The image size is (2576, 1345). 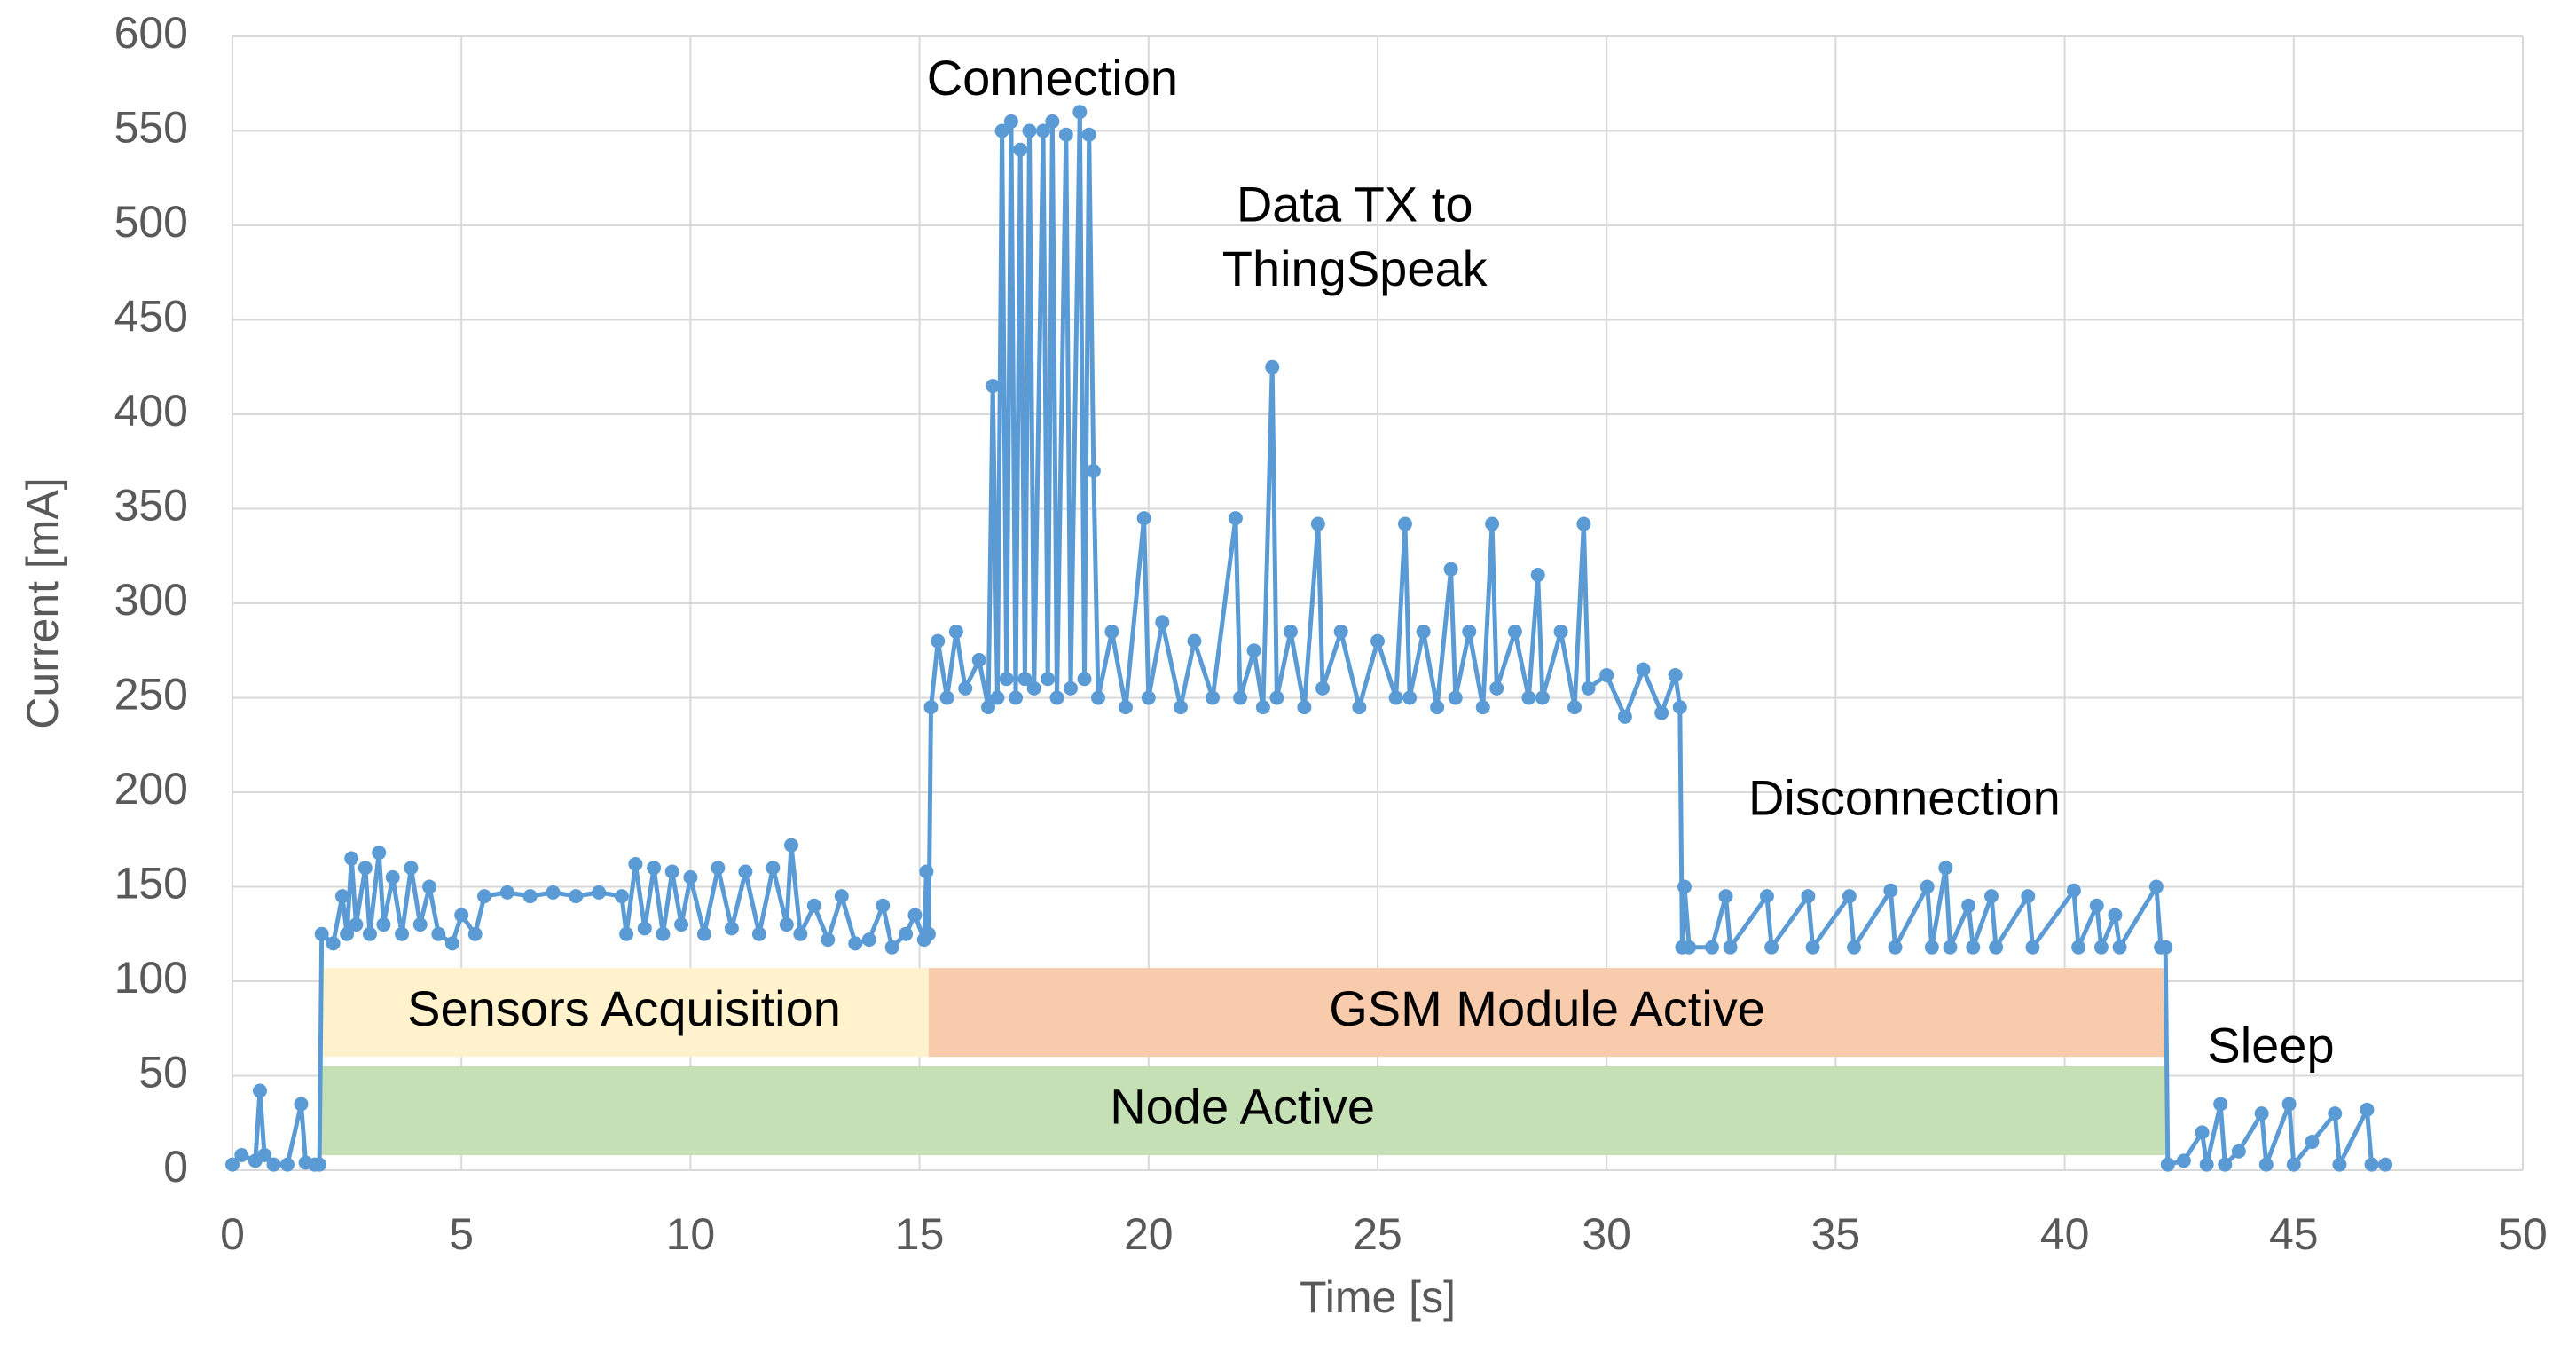 I want to click on x-tick-label: 25, so click(x=1377, y=1234).